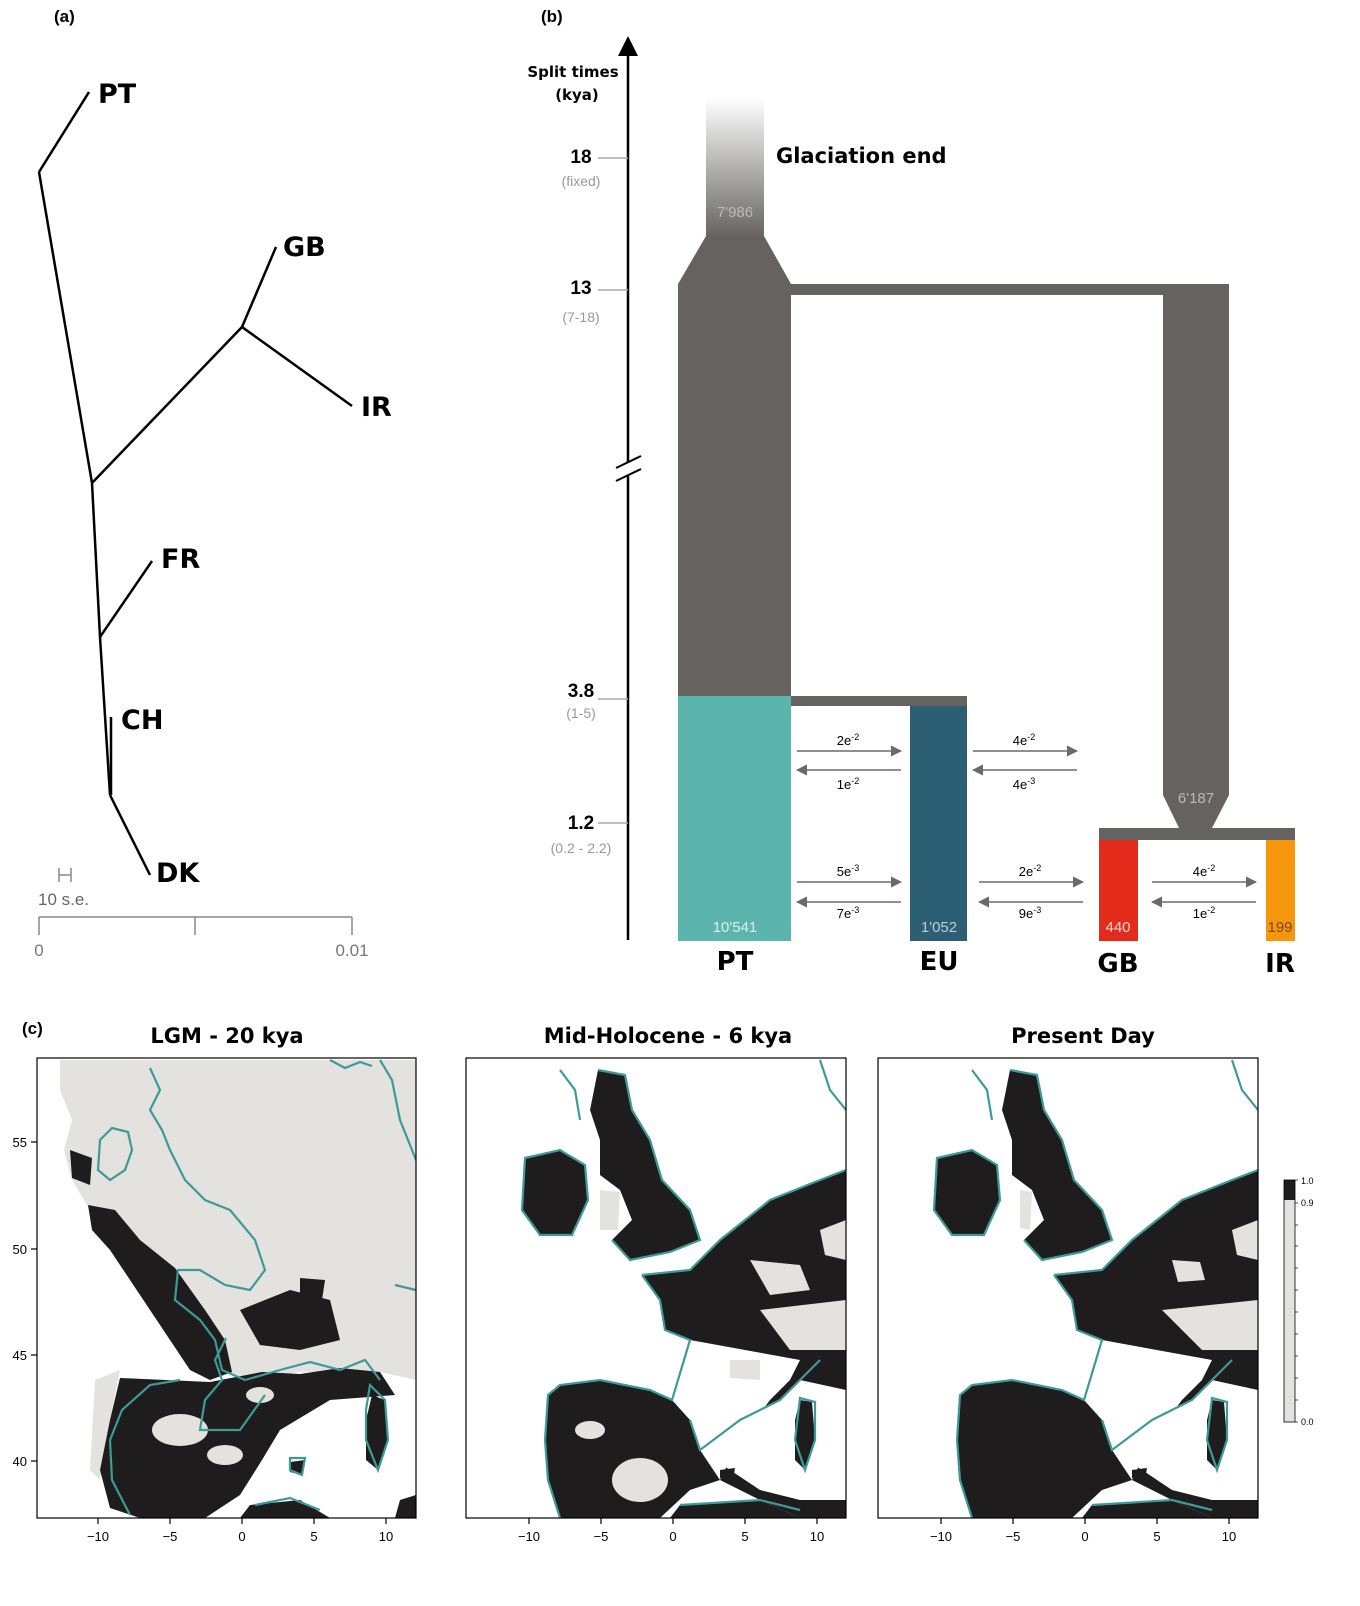 This screenshot has height=1606, width=1360. What do you see at coordinates (1030, 871) in the screenshot?
I see `mig-label-eu-gb-fwd: 2e-2` at bounding box center [1030, 871].